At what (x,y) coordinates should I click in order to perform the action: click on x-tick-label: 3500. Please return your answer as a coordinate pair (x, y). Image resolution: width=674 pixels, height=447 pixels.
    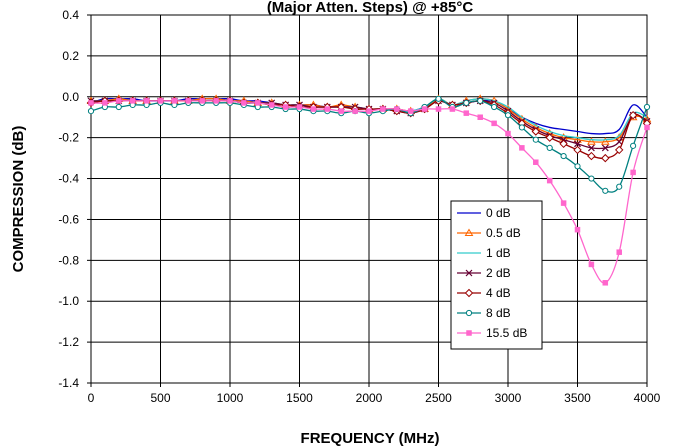
    Looking at the image, I should click on (577, 398).